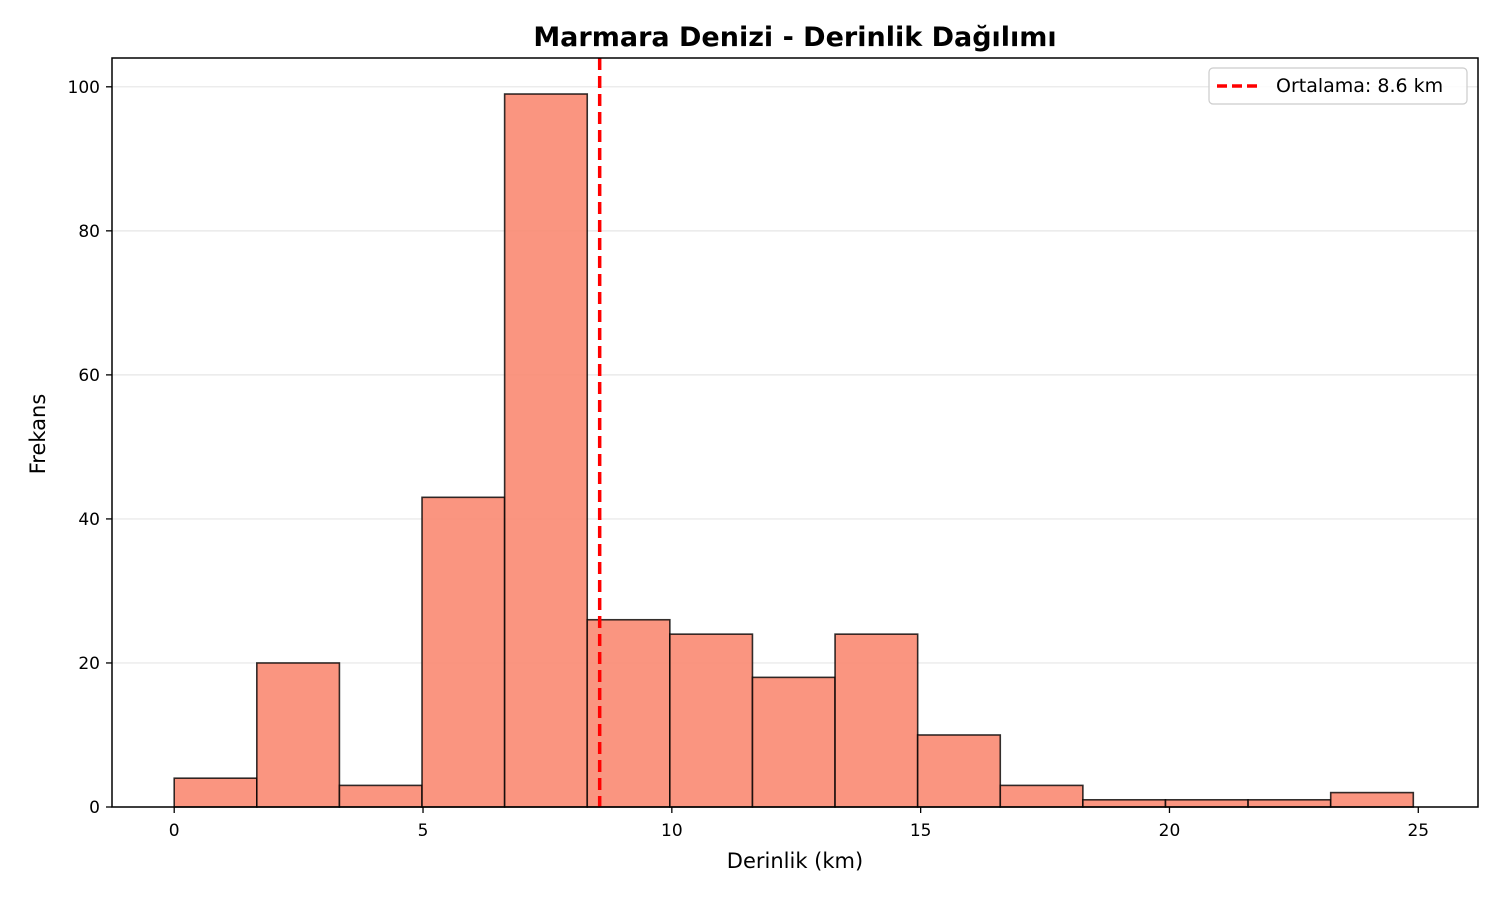 This screenshot has width=1500, height=900. What do you see at coordinates (94, 808) in the screenshot?
I see `y-tick-label: 0` at bounding box center [94, 808].